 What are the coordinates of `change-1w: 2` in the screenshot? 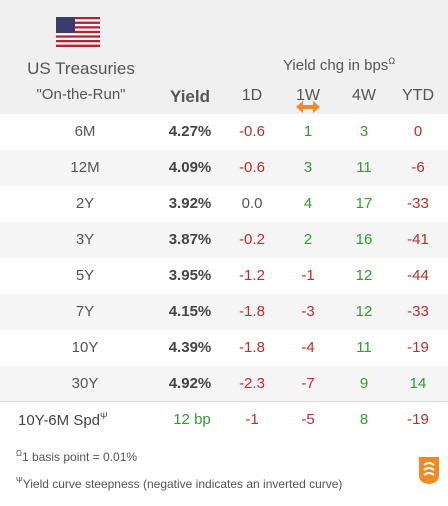 It's located at (308, 239).